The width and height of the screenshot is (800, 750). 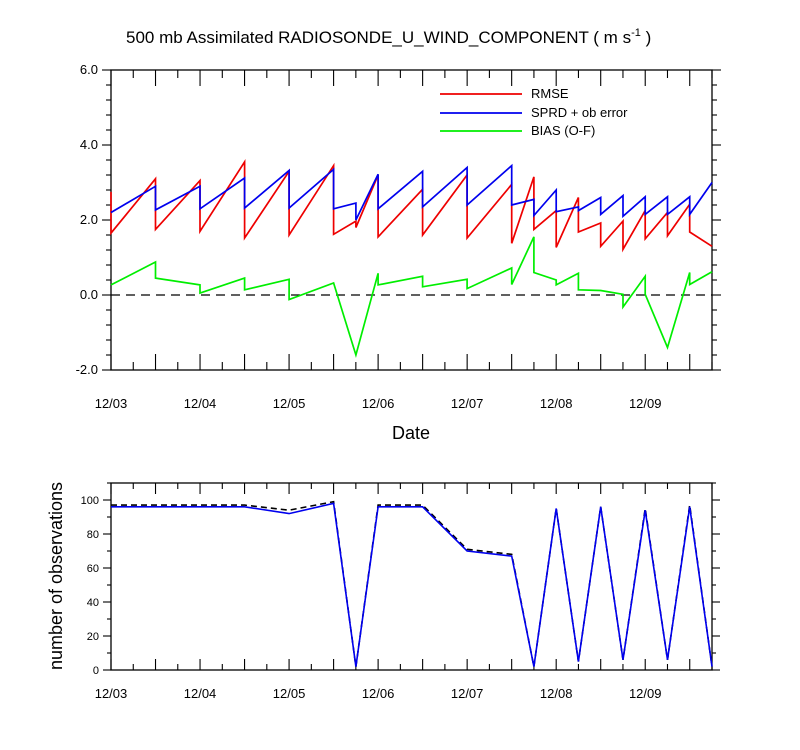 I want to click on y-tick-label: 0, so click(x=96, y=671).